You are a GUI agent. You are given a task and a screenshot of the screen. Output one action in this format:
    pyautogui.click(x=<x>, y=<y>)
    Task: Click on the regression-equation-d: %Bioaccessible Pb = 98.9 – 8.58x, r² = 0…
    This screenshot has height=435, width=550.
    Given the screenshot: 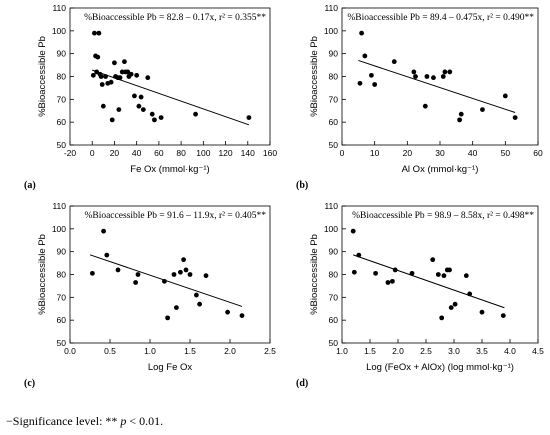 What is the action you would take?
    pyautogui.click(x=443, y=216)
    